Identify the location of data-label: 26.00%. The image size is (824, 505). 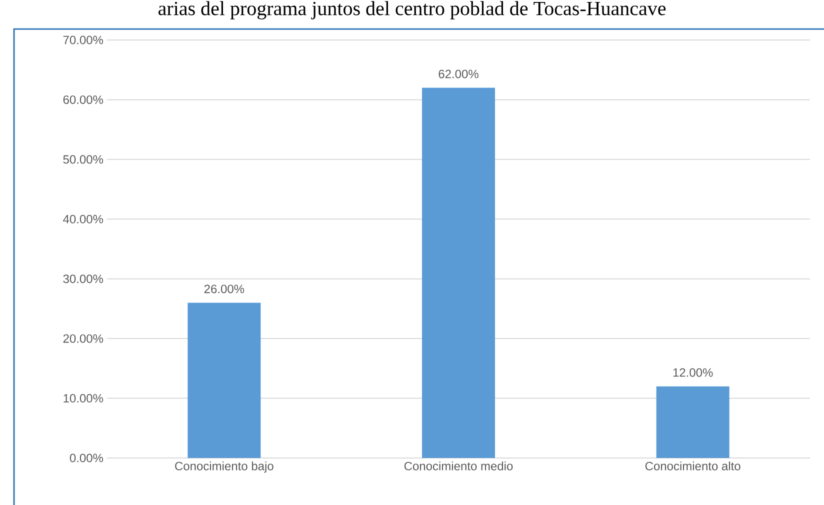
(224, 289).